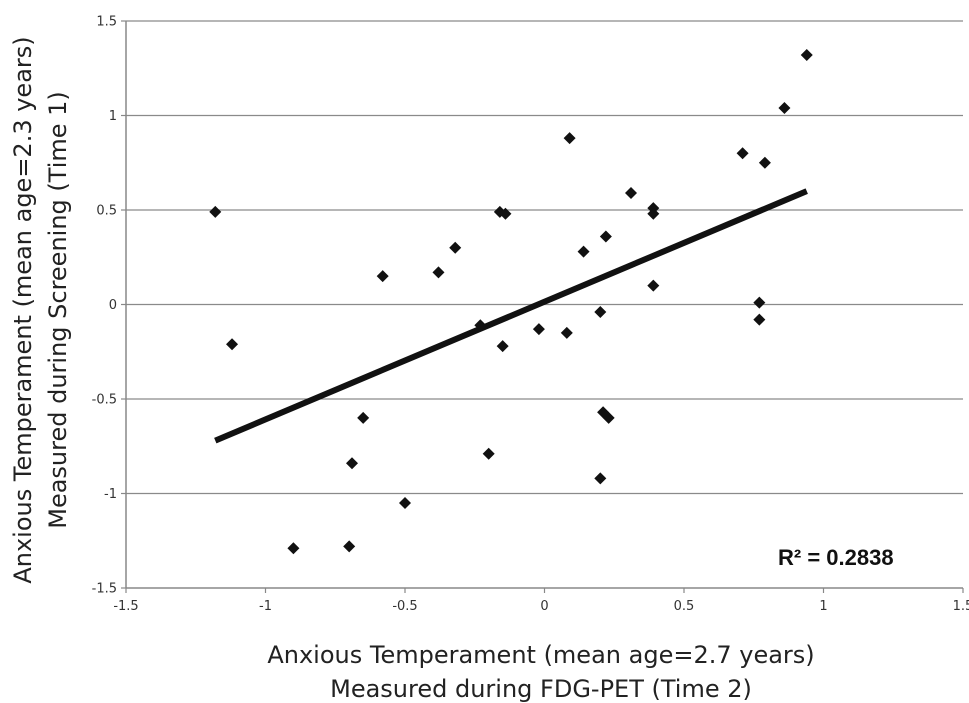 The image size is (969, 703). I want to click on y-tick-labels: 1.5 1 0.5 0 -0.5 -1 -1.5, so click(109, 306).